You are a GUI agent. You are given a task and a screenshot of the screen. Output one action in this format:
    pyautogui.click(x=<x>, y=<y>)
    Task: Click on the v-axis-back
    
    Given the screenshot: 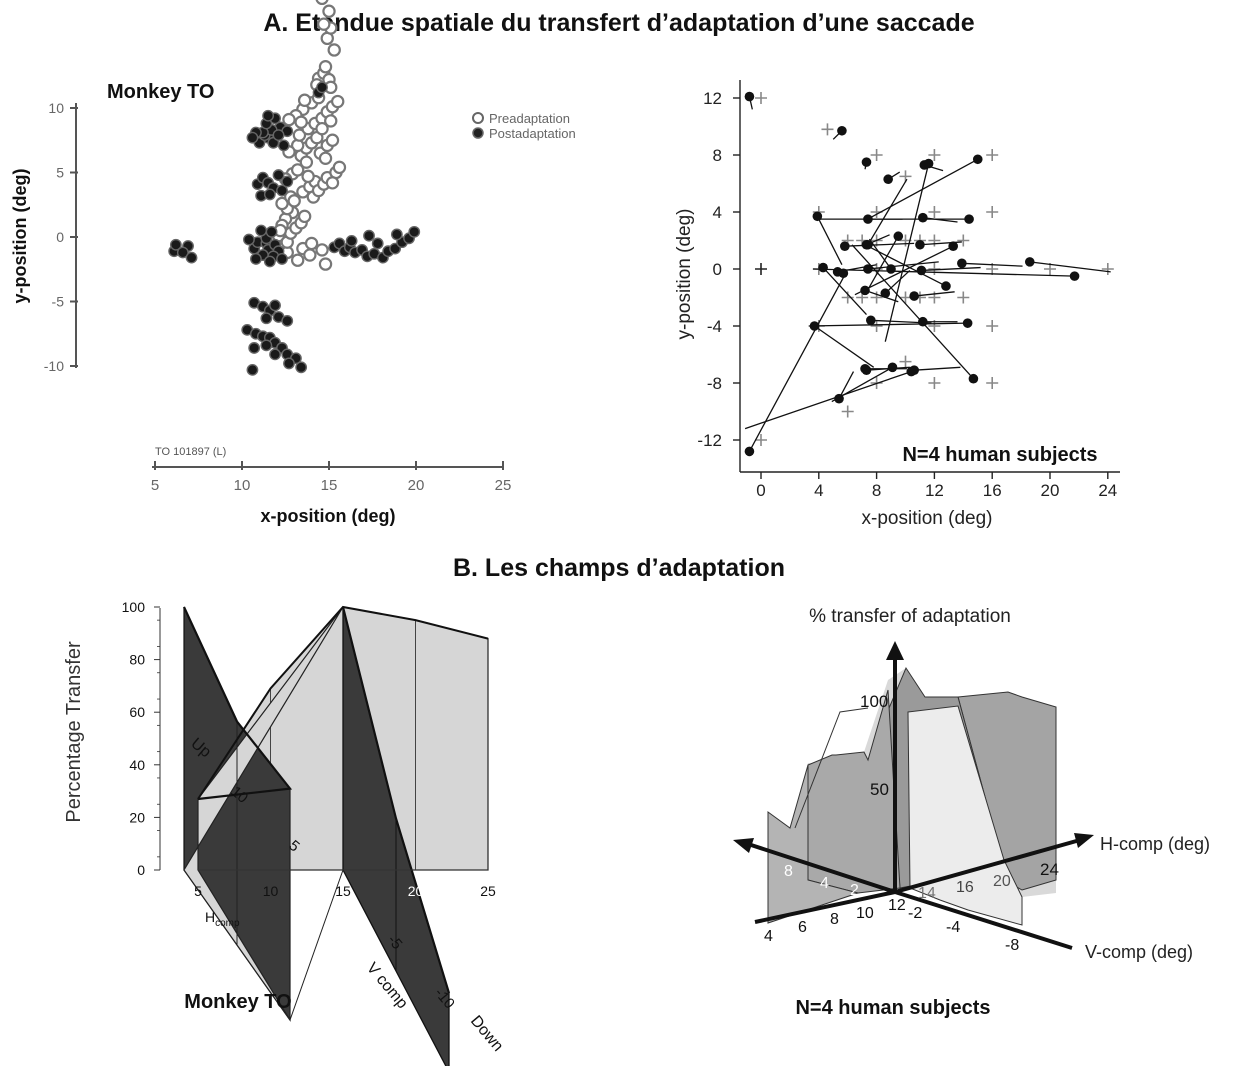 What is the action you would take?
    pyautogui.click(x=825, y=907)
    